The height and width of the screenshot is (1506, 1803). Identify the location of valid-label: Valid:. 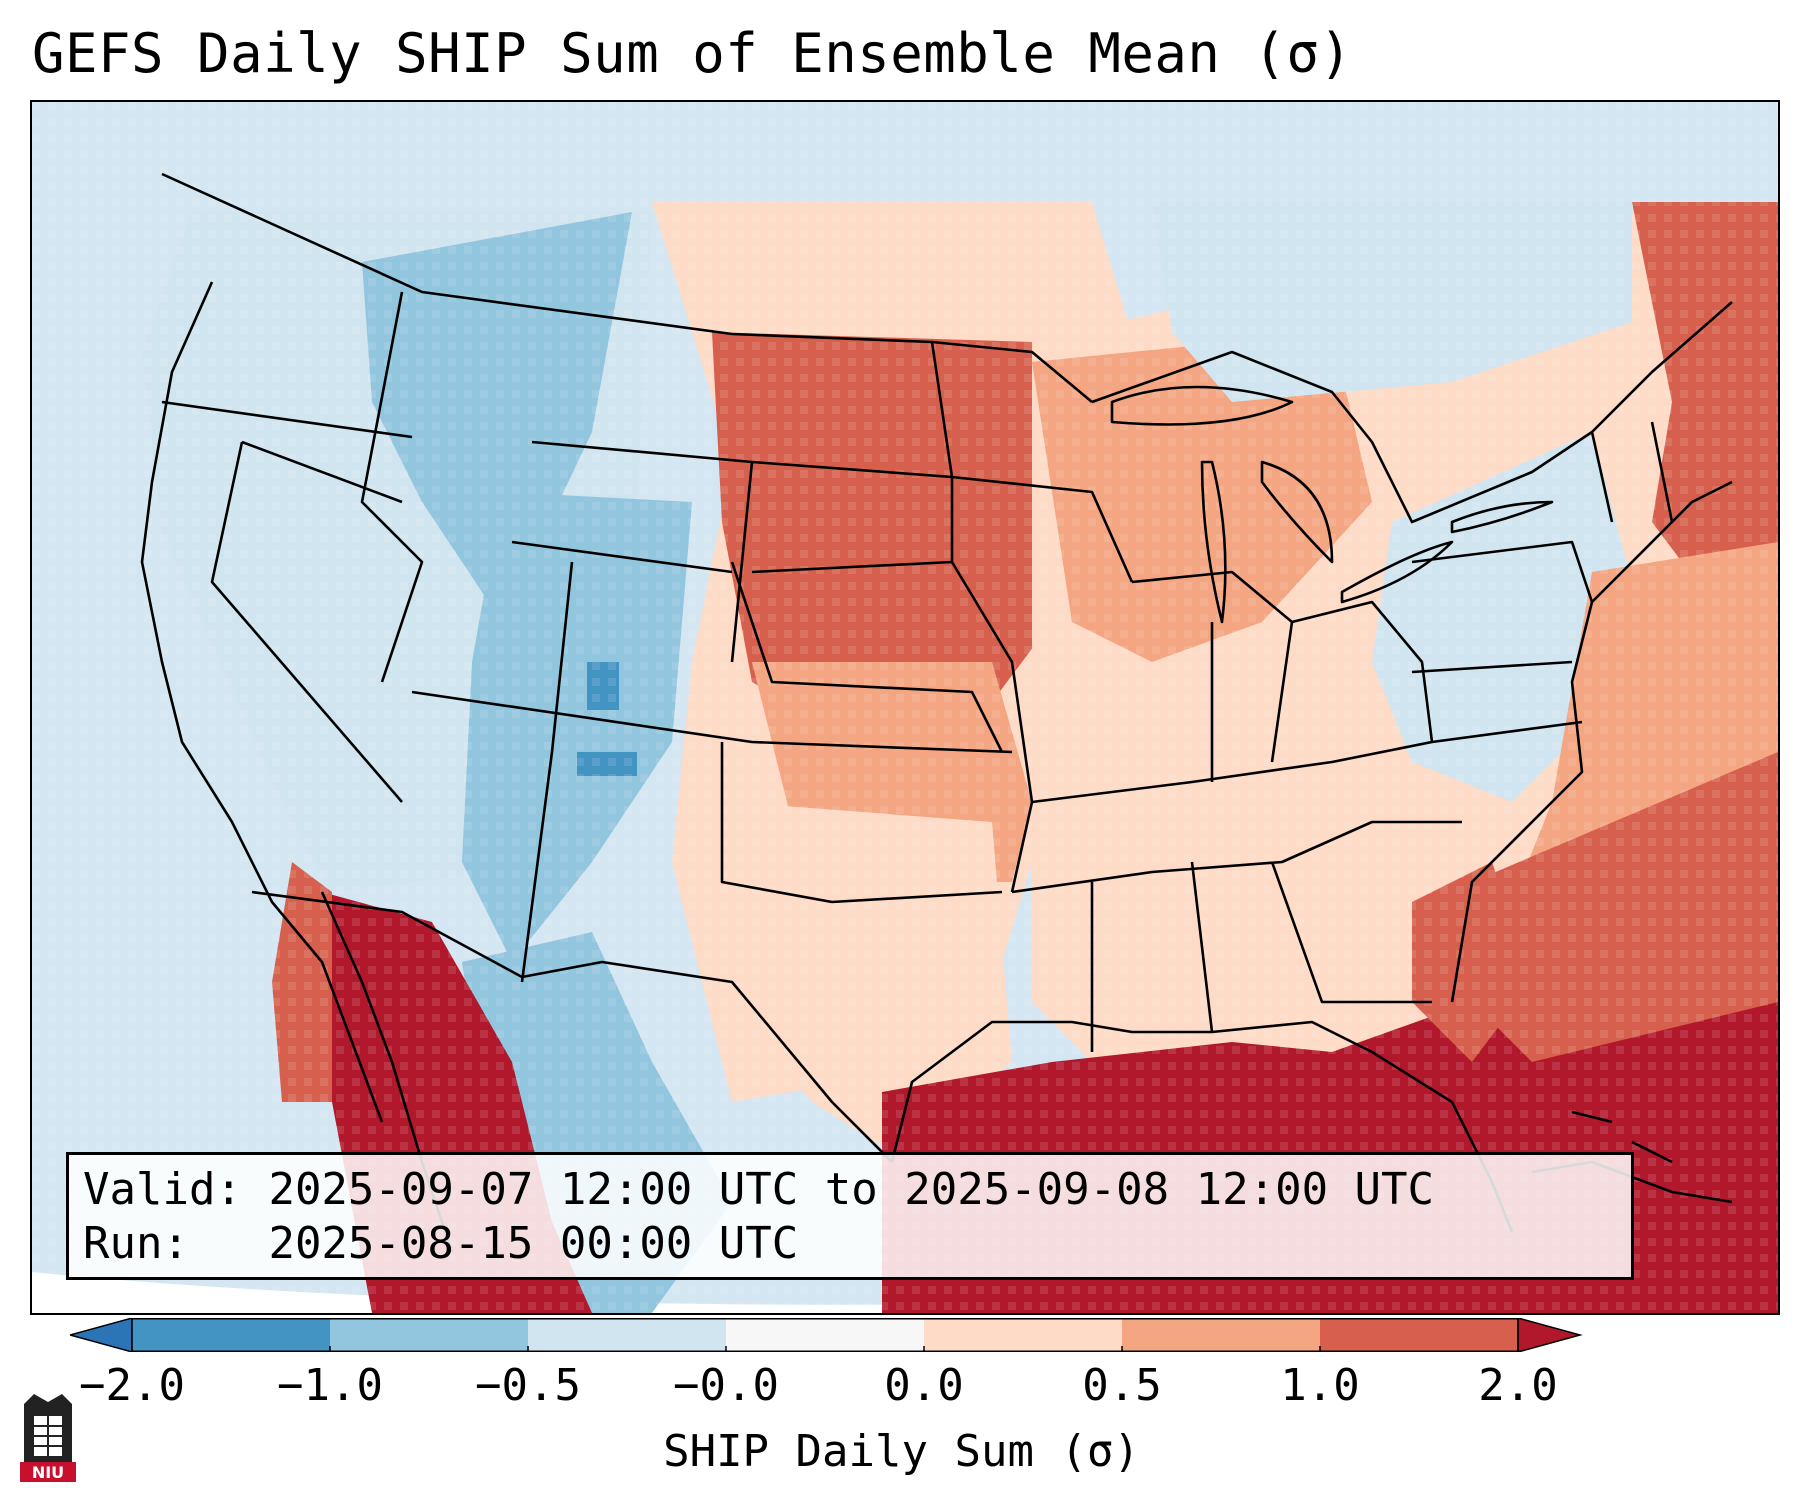
(162, 1189).